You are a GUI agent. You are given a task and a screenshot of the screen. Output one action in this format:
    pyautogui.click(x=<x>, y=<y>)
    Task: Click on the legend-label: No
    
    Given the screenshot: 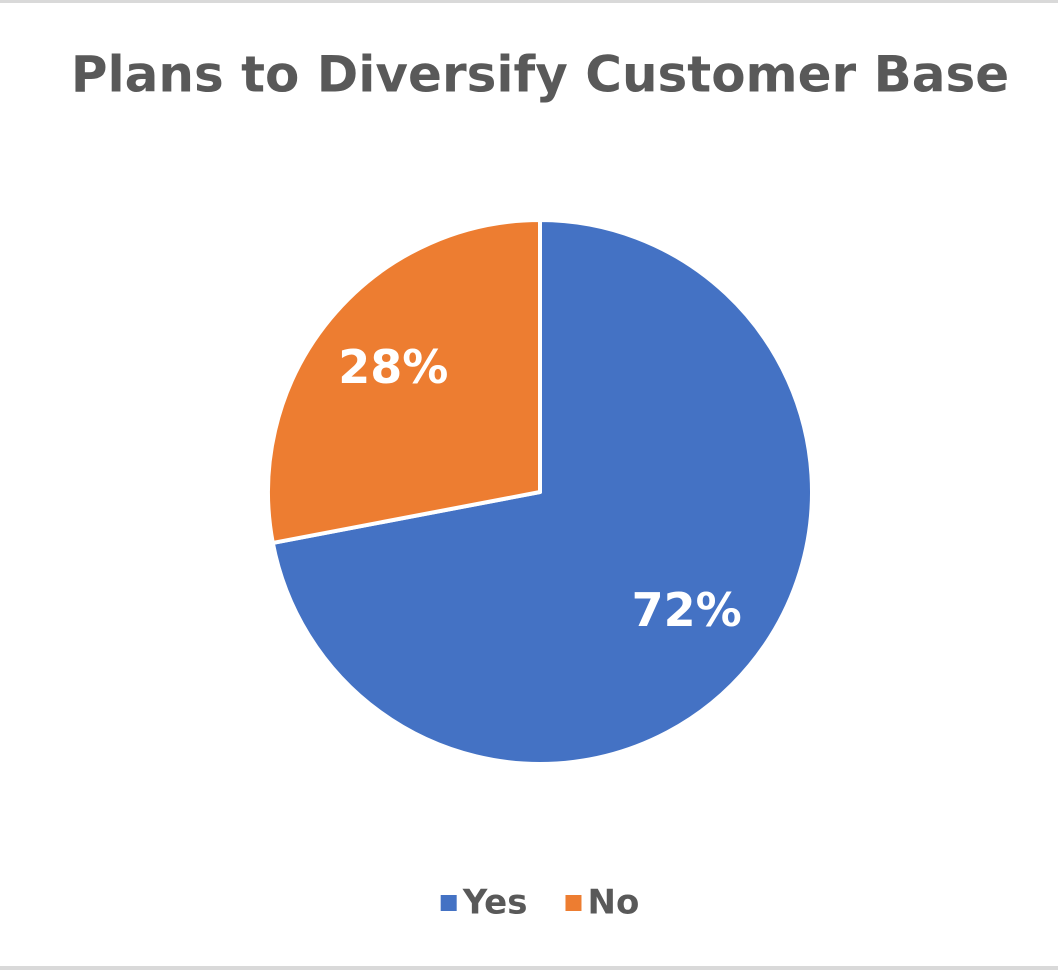 What is the action you would take?
    pyautogui.click(x=613, y=903)
    